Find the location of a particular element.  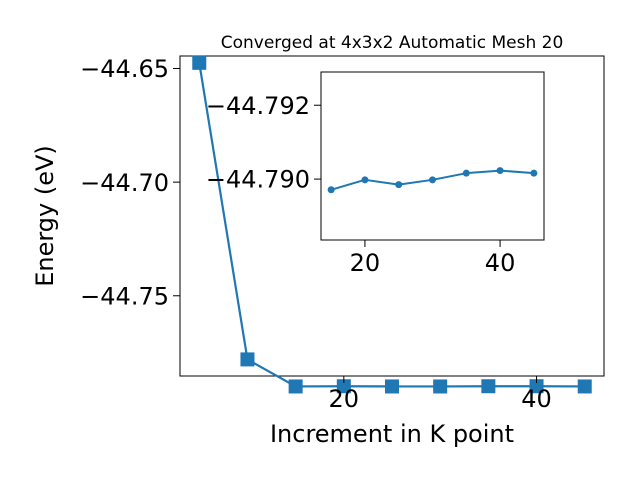

main-y-axis-label: Energy (eV) is located at coordinates (45, 216).